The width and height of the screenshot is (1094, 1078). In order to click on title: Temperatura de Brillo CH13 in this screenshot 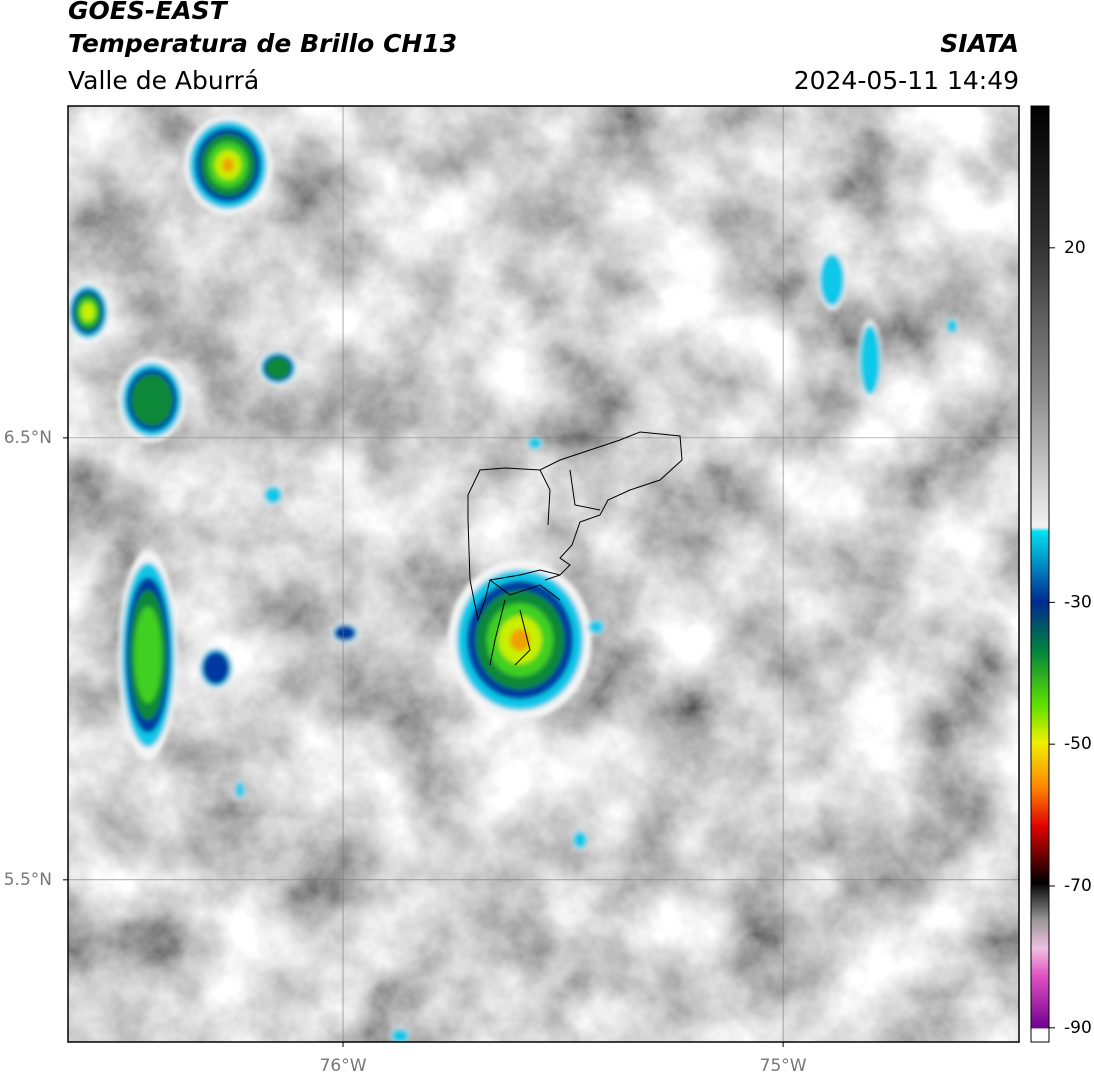, I will do `click(262, 43)`.